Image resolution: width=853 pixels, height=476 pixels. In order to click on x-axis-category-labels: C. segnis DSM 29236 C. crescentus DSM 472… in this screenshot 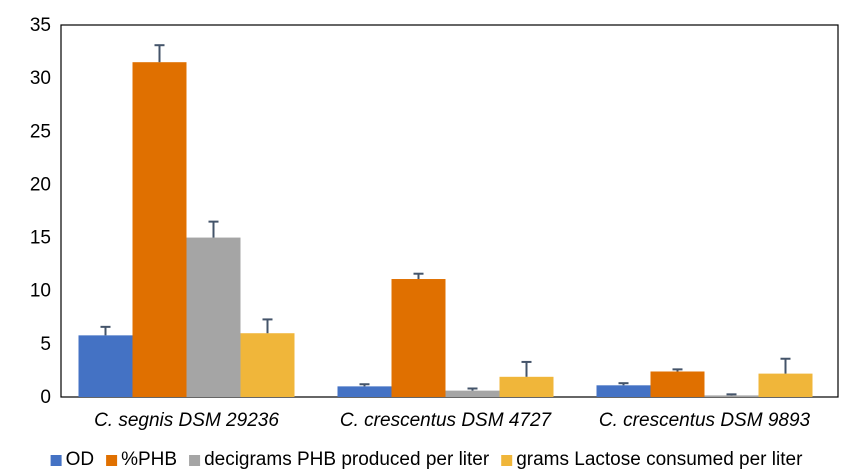, I will do `click(452, 420)`.